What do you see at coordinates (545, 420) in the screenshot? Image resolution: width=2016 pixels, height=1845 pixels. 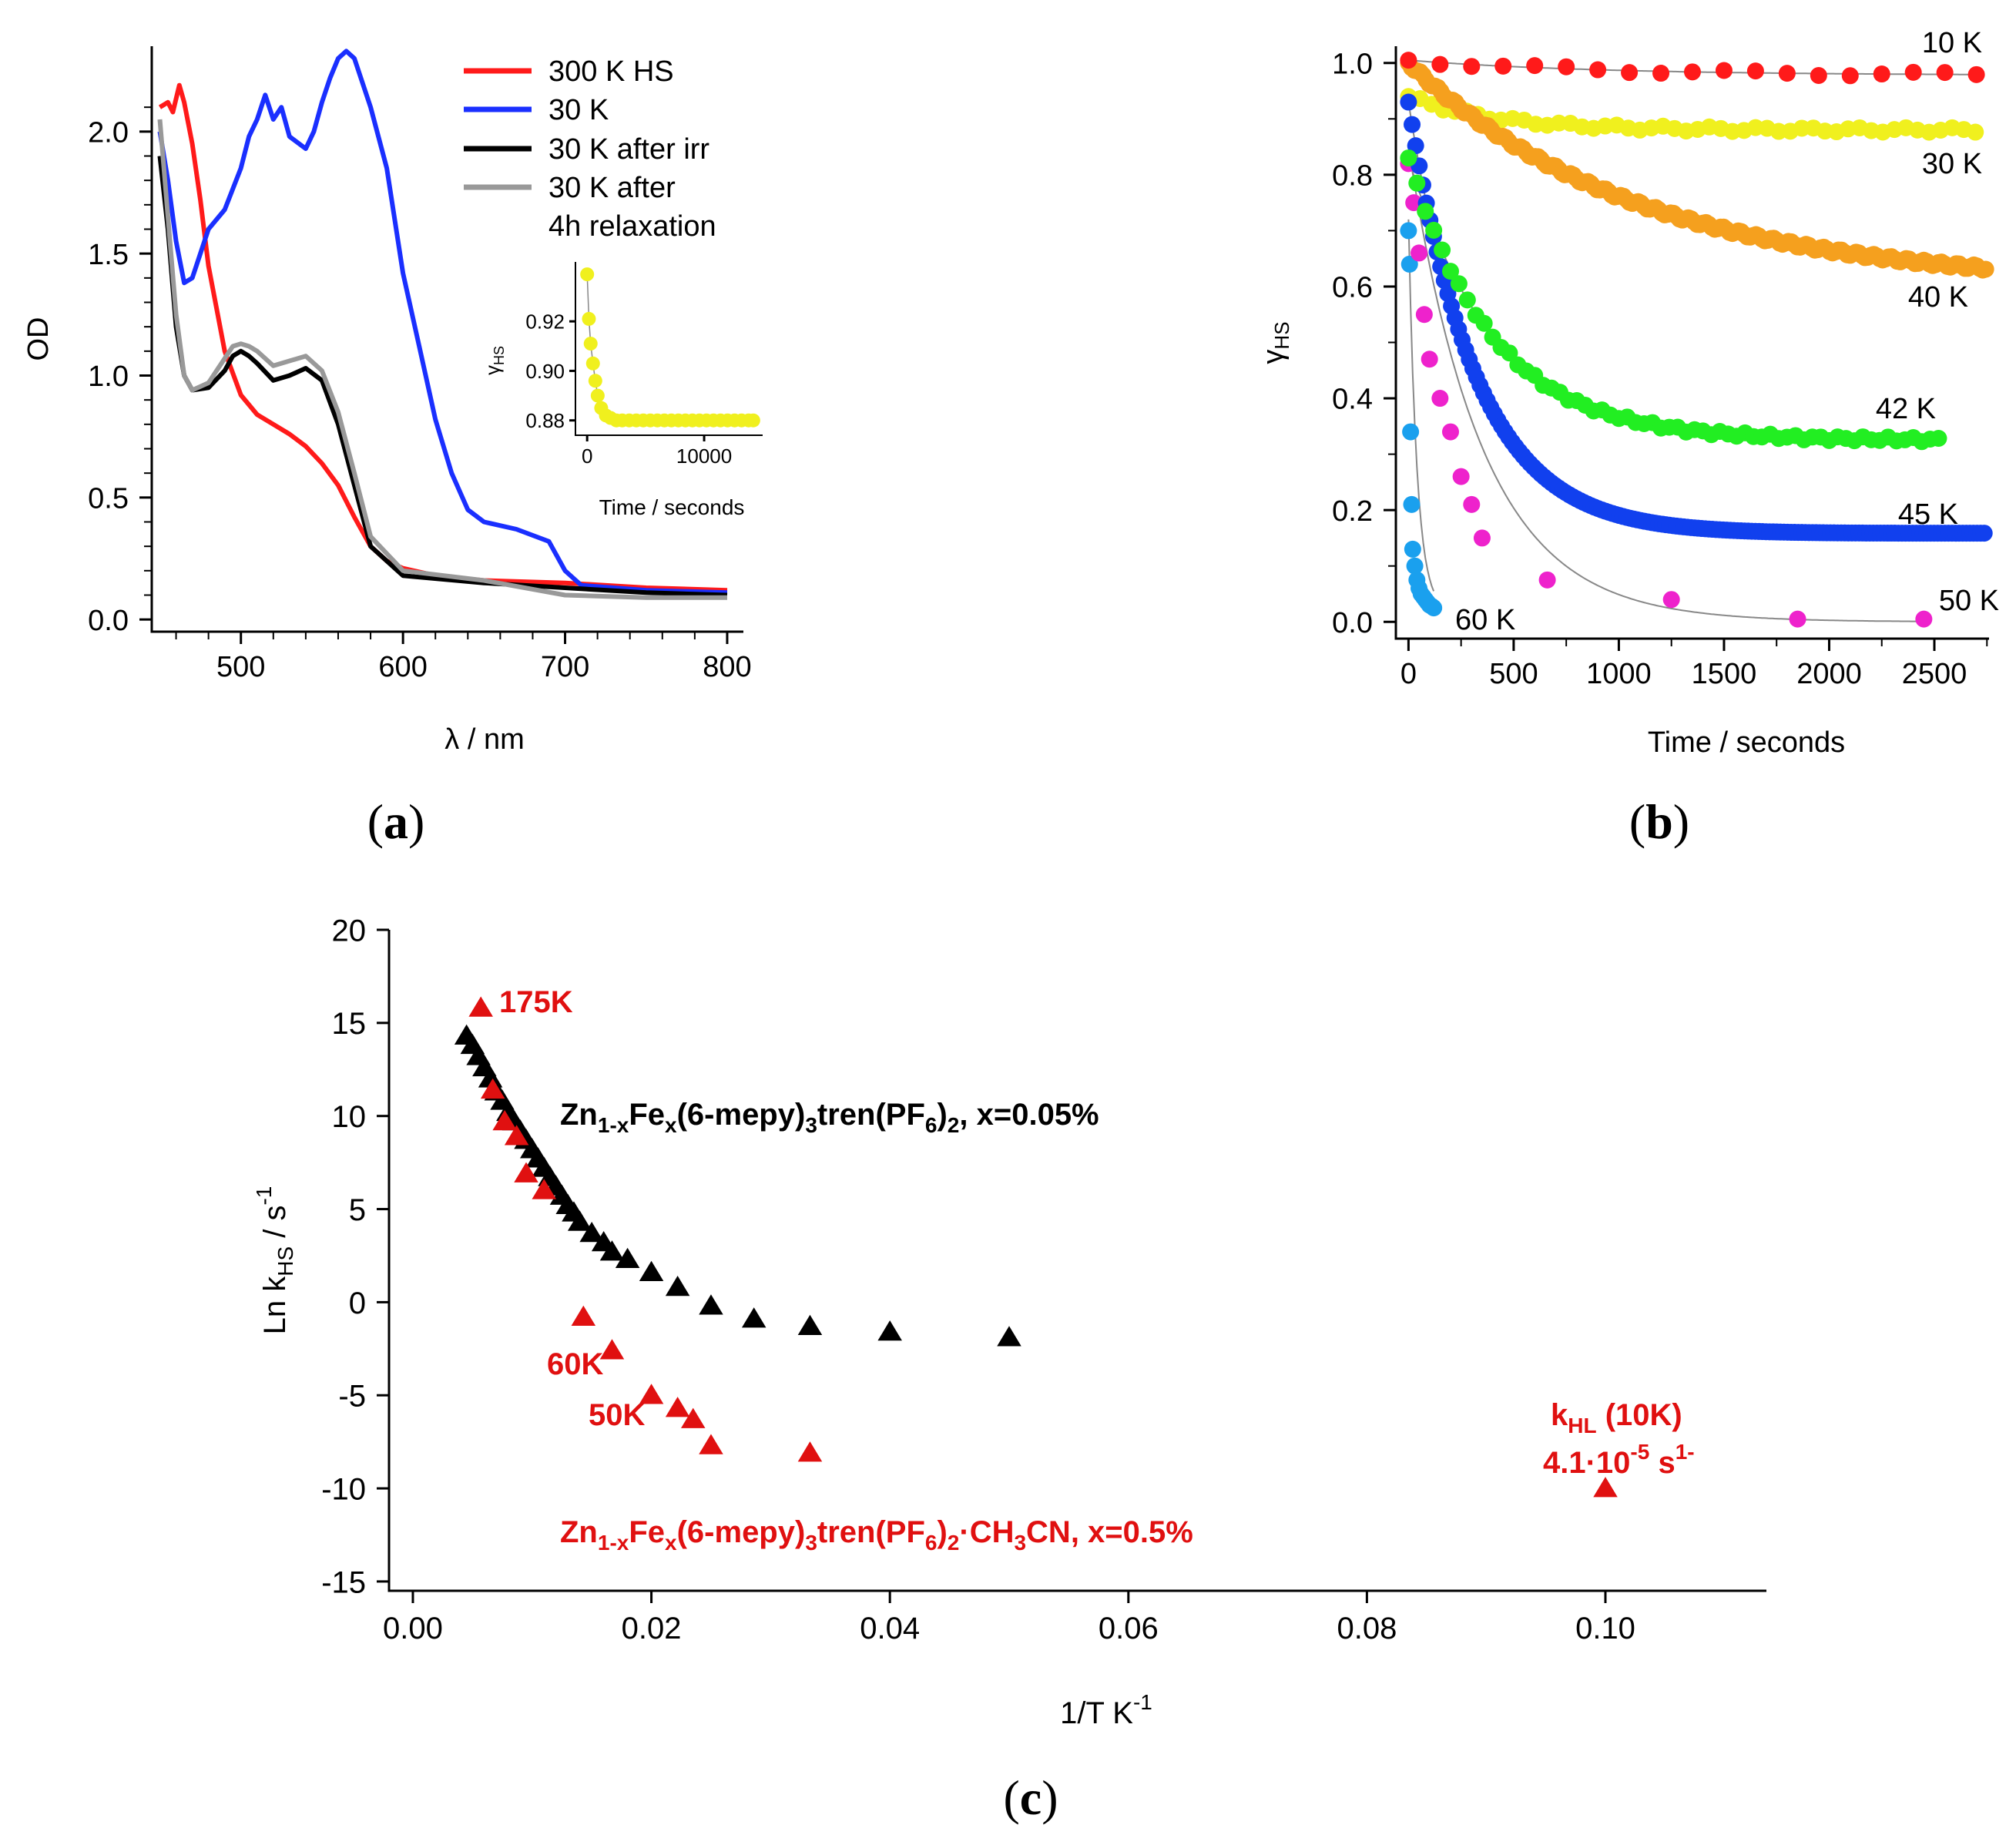 I see `inset-ytick-label: 0.88` at bounding box center [545, 420].